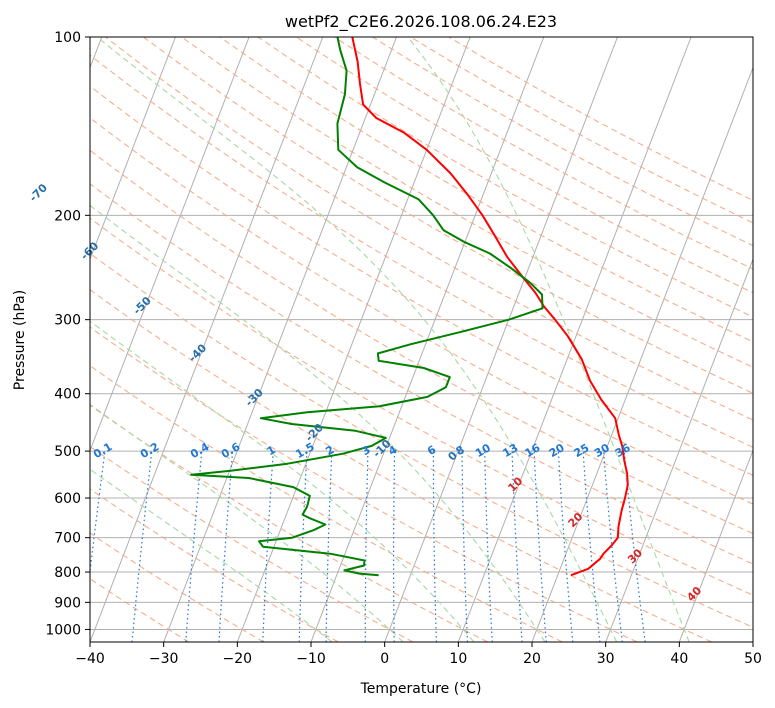  Describe the element at coordinates (67, 452) in the screenshot. I see `y-tick-label: 500` at that location.